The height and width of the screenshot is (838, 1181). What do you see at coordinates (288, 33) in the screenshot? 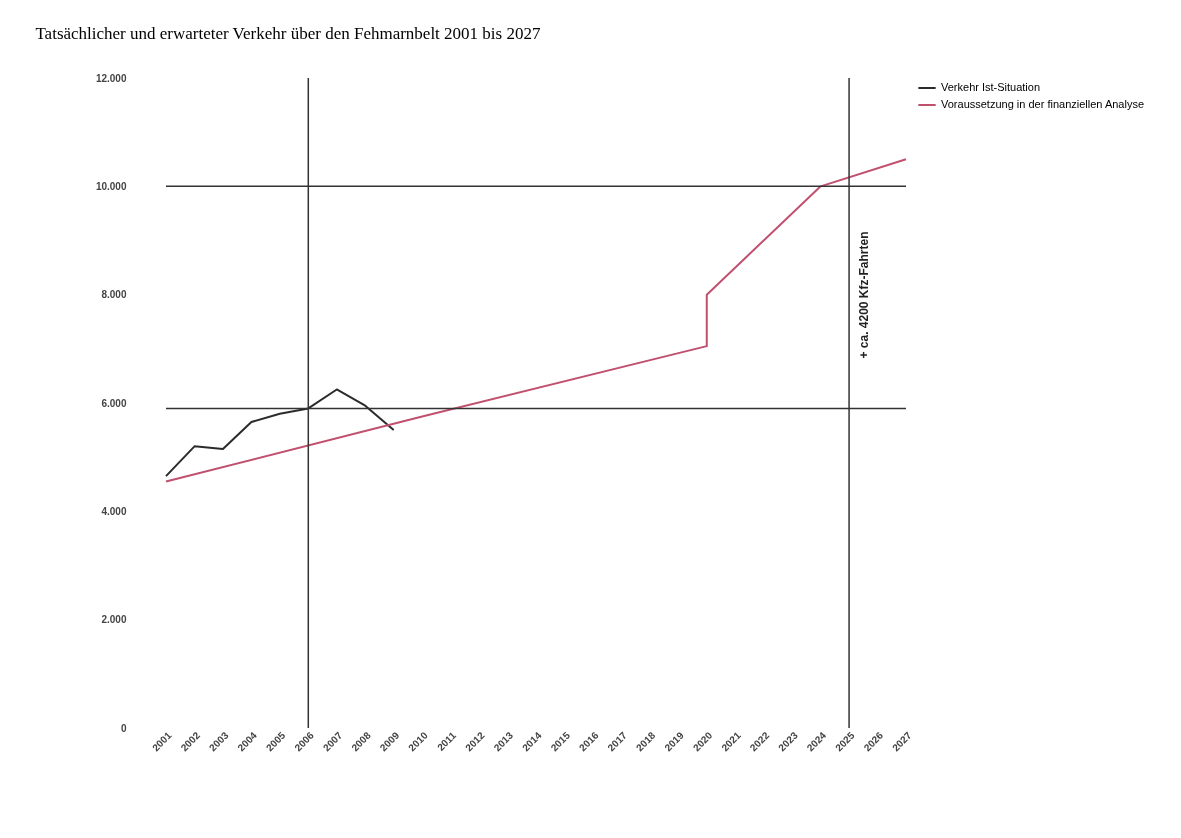
I see `chart-title: Tatsächlicher und erwarteter Verkehr über den Fehmarnbelt 2001 bis 2027` at bounding box center [288, 33].